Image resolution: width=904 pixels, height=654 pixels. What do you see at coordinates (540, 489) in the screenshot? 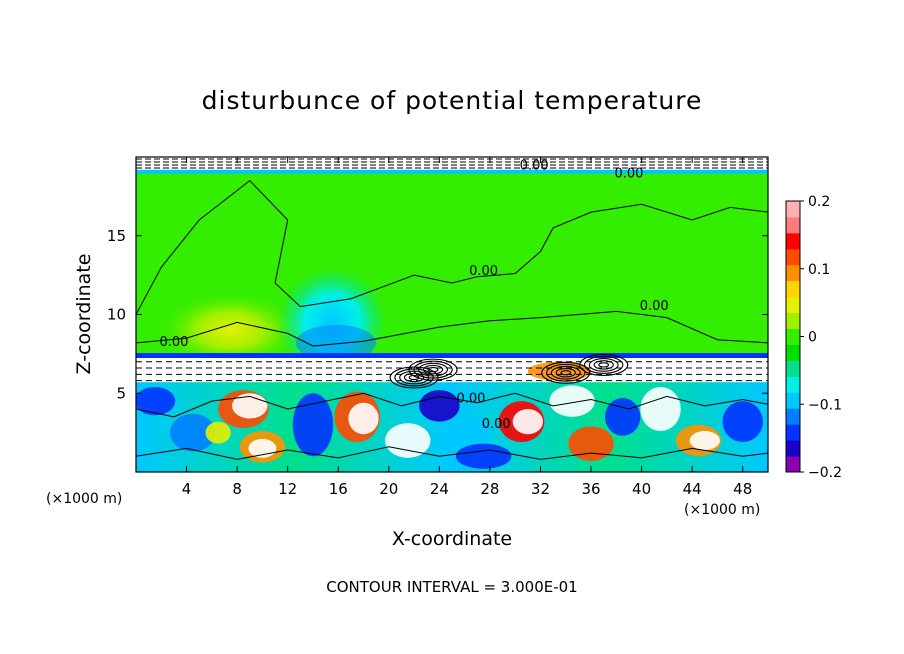
I see `x-tick-label: 32` at bounding box center [540, 489].